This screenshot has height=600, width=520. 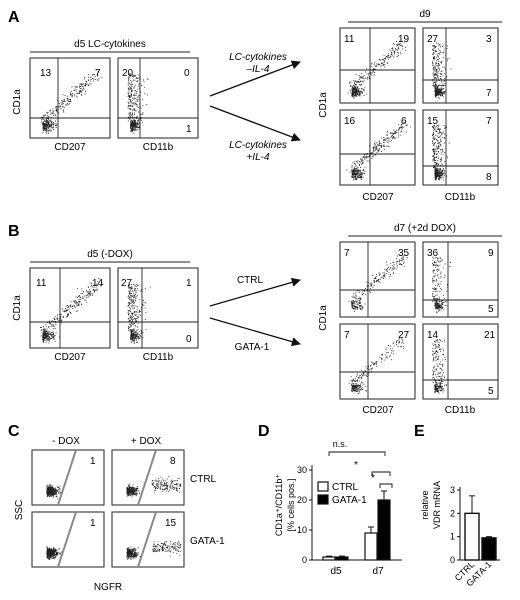 I want to click on panel-e-ylabel-2: VDR mRNA, so click(x=437, y=505).